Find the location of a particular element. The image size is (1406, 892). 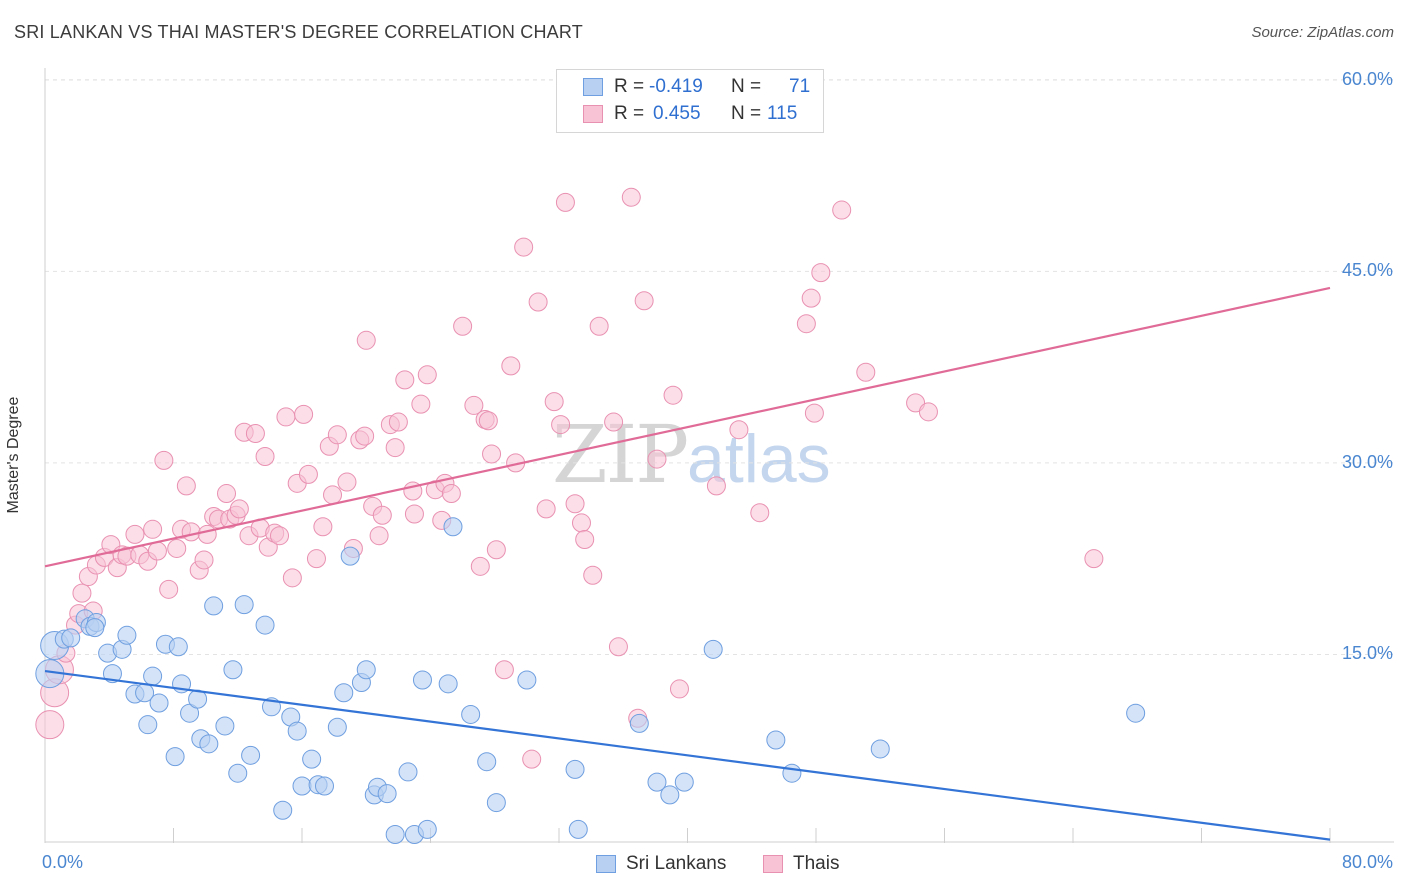

legend-n-value: 71 is located at coordinates (800, 86).